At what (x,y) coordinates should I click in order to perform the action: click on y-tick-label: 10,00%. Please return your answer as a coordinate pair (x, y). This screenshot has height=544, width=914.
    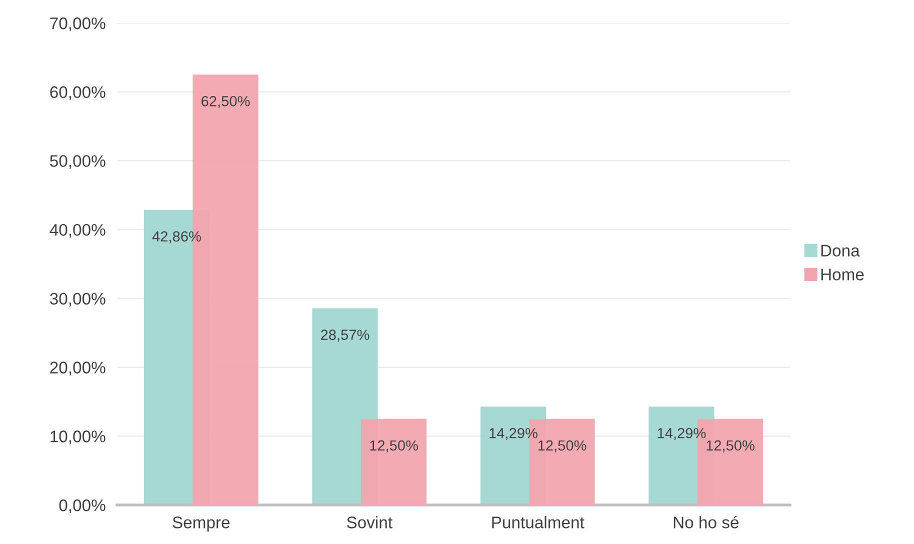
    Looking at the image, I should click on (78, 437).